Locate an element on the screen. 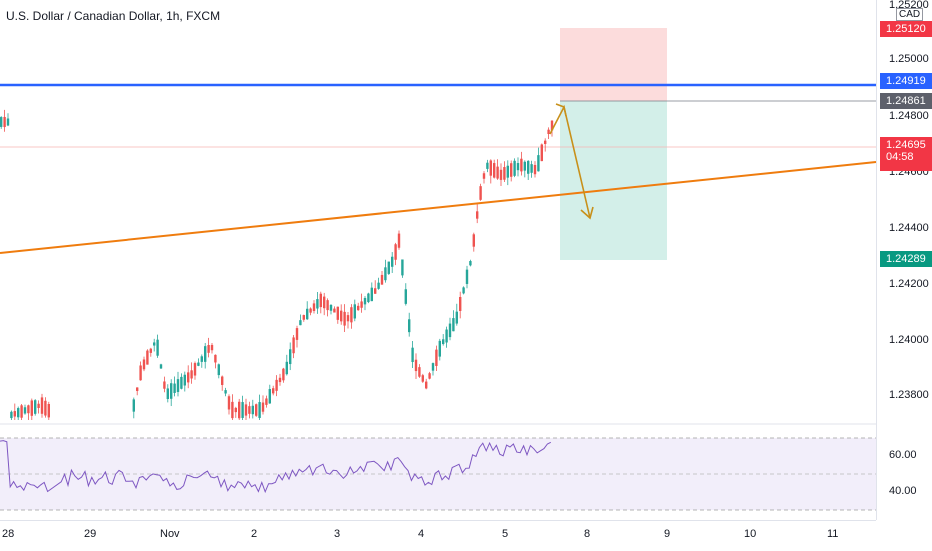 The height and width of the screenshot is (551, 932). time-tick: 8 is located at coordinates (587, 534).